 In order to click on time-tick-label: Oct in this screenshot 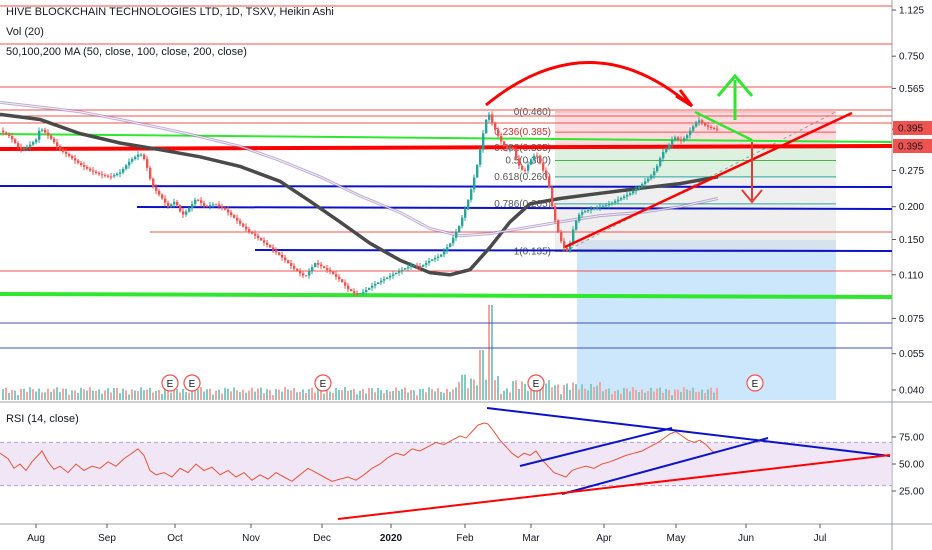, I will do `click(175, 538)`.